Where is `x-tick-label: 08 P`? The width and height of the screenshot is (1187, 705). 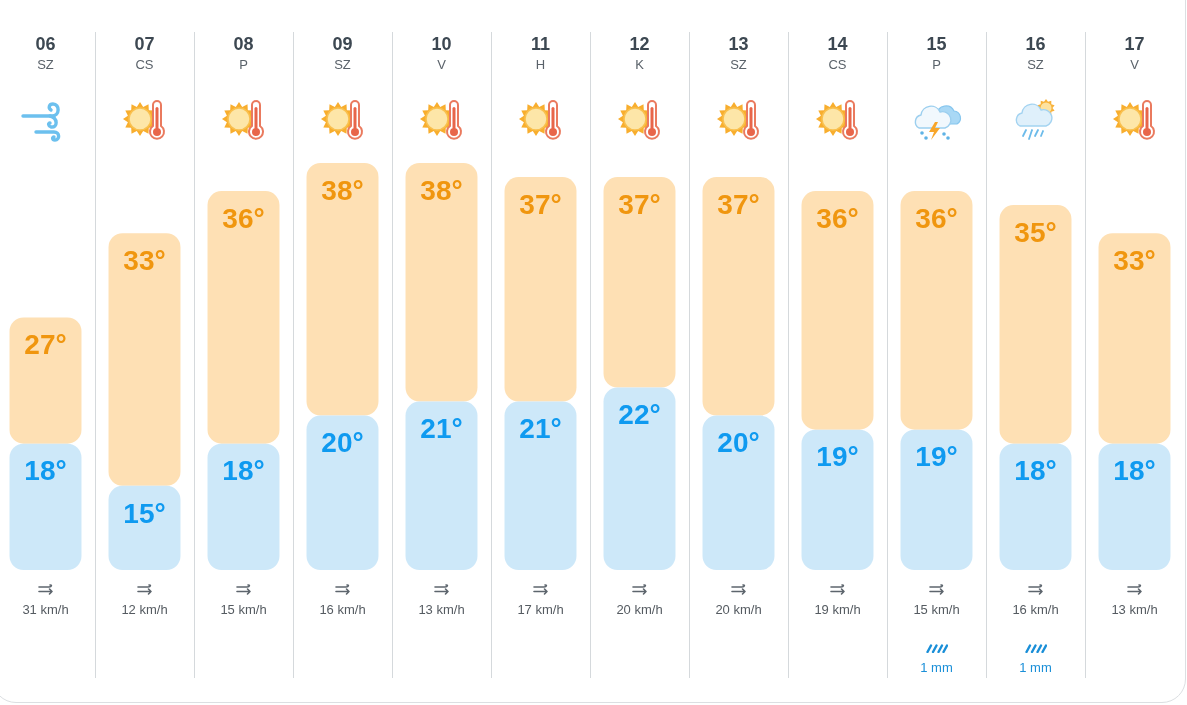 x-tick-label: 08 P is located at coordinates (243, 52).